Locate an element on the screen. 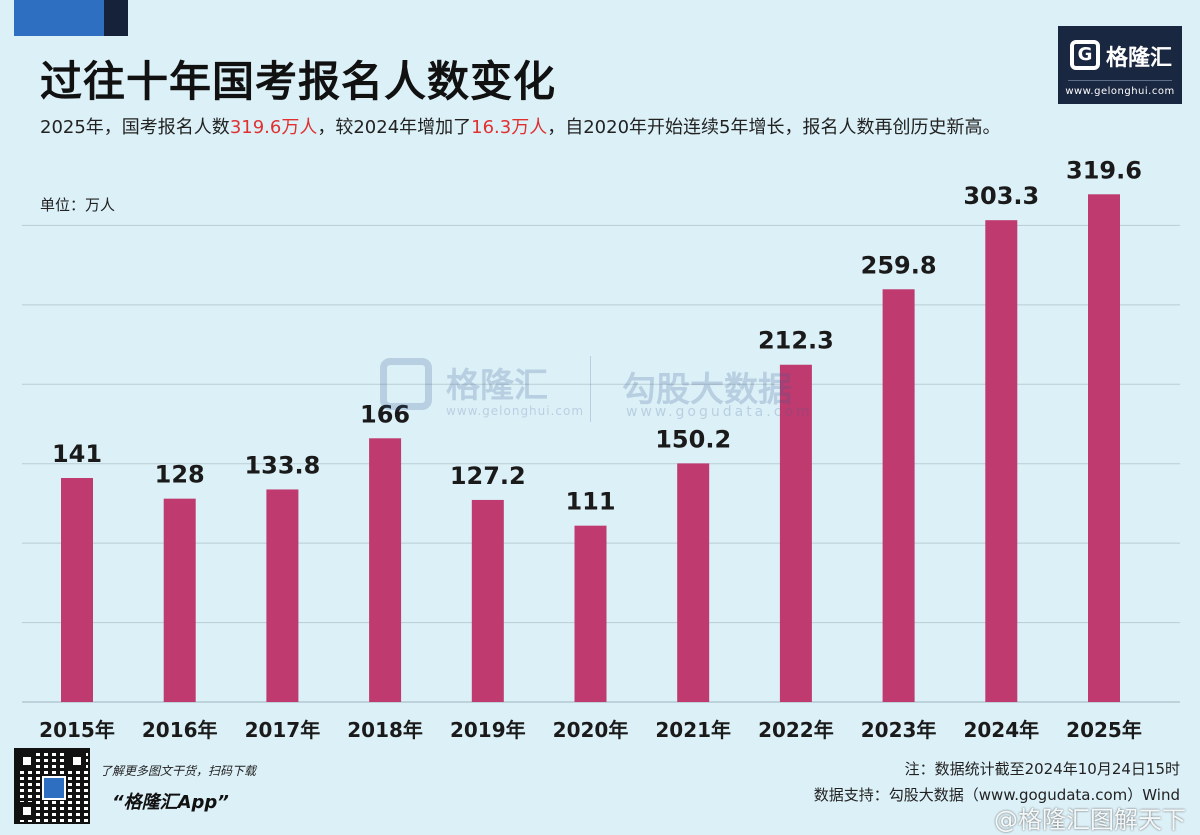  subtitle-highlight-increase: 16.3万人 is located at coordinates (509, 127).